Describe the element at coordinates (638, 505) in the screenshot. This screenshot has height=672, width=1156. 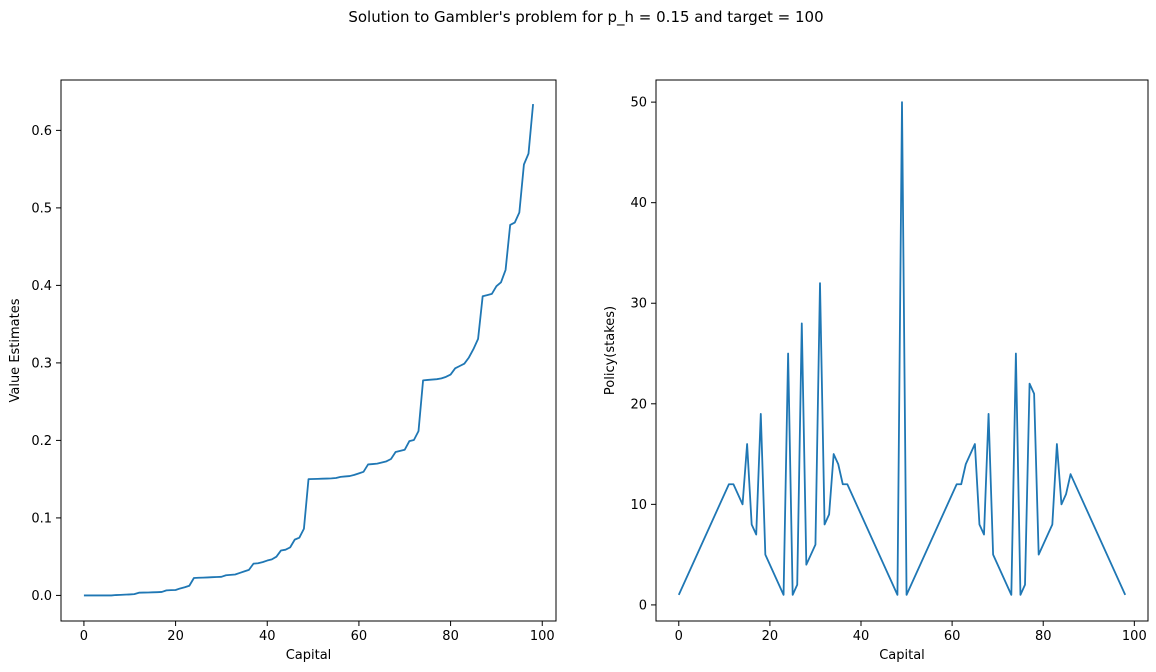
I see `policy-y-tick-label: 10` at that location.